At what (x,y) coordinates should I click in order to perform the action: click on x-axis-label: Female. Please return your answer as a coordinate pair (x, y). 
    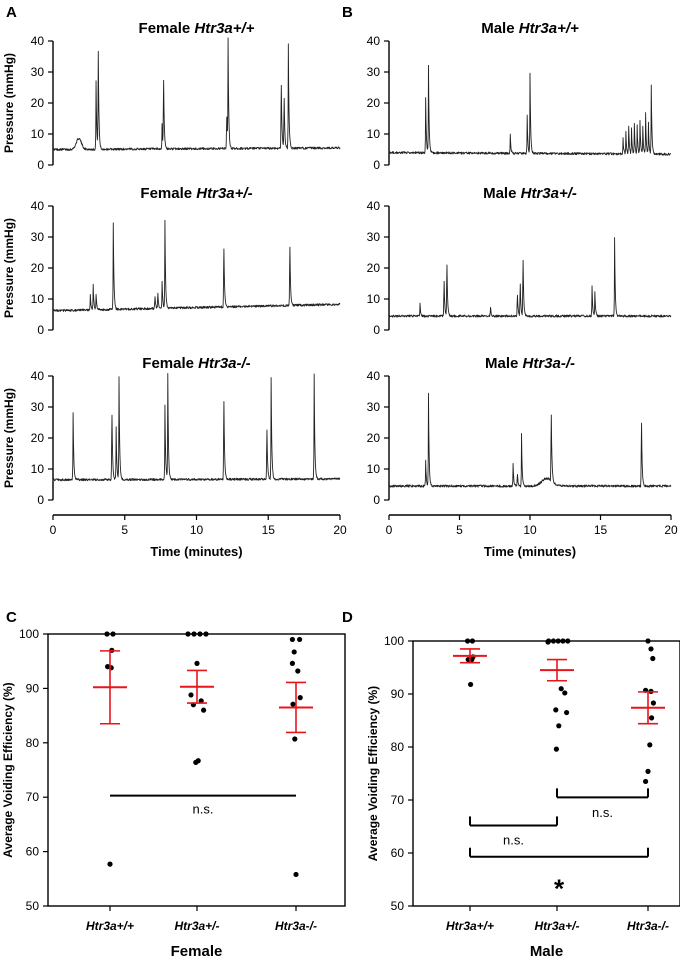
    Looking at the image, I should click on (197, 951).